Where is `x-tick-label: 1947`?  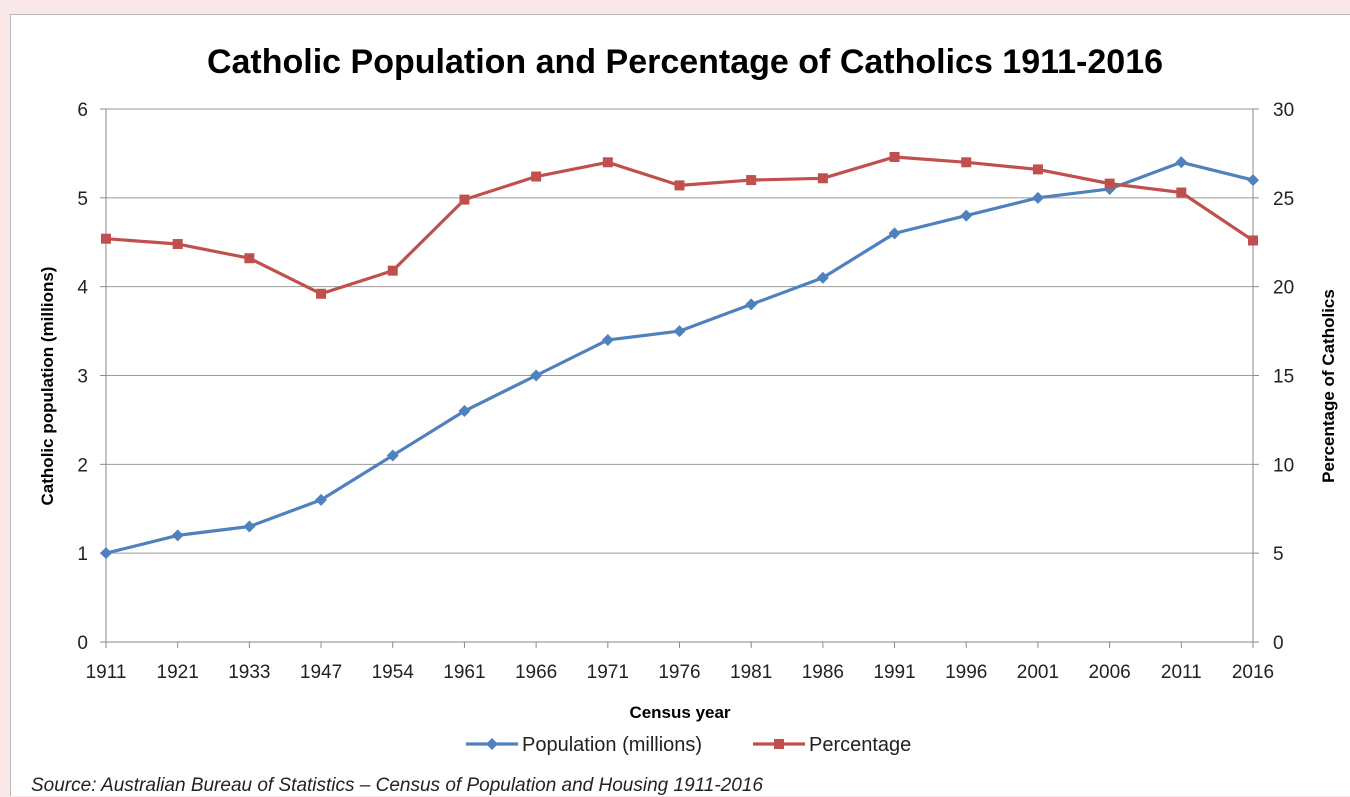 x-tick-label: 1947 is located at coordinates (321, 672).